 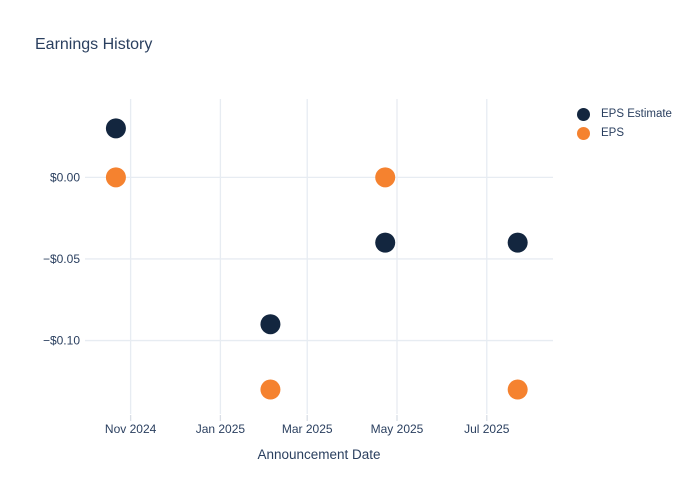 What do you see at coordinates (624, 123) in the screenshot?
I see `legend: EPS Estimate EPS` at bounding box center [624, 123].